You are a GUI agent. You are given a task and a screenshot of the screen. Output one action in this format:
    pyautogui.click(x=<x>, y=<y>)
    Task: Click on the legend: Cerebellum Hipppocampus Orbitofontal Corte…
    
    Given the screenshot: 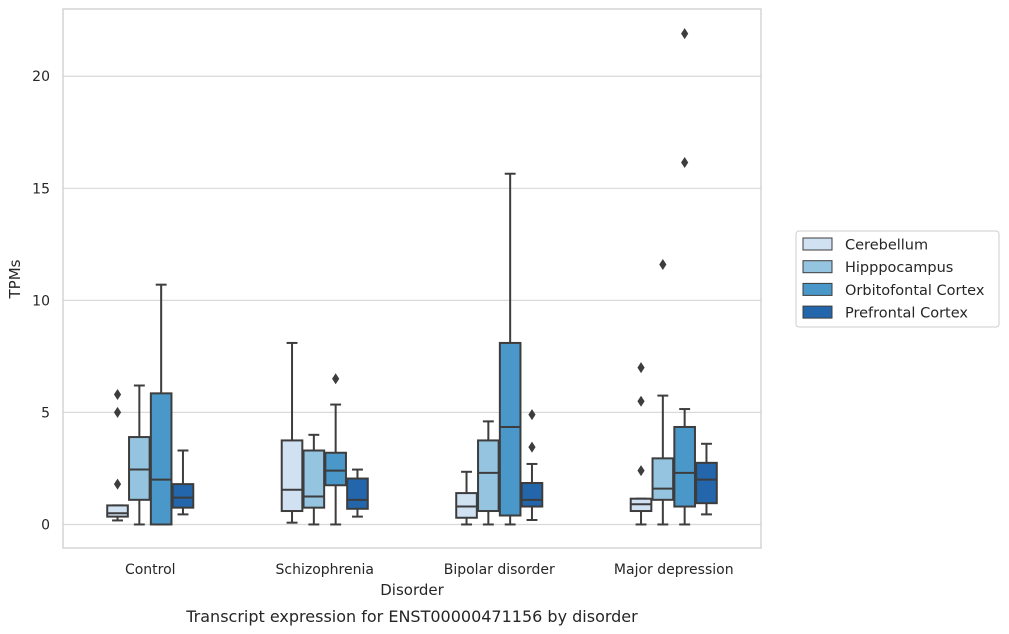 What is the action you would take?
    pyautogui.click(x=897, y=279)
    